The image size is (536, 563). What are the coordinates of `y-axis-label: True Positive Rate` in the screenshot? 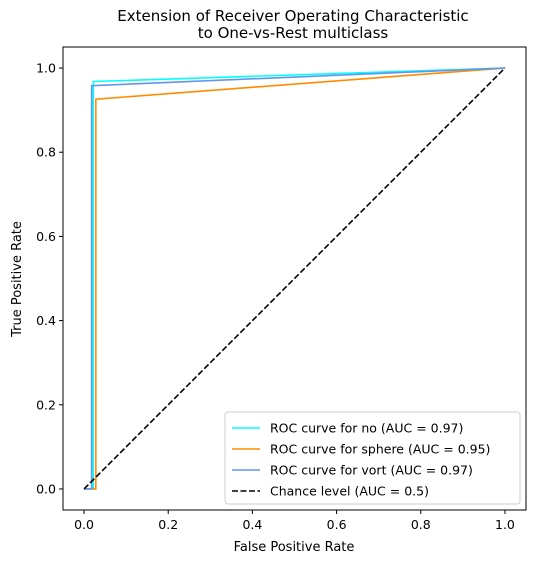 It's located at (17, 279).